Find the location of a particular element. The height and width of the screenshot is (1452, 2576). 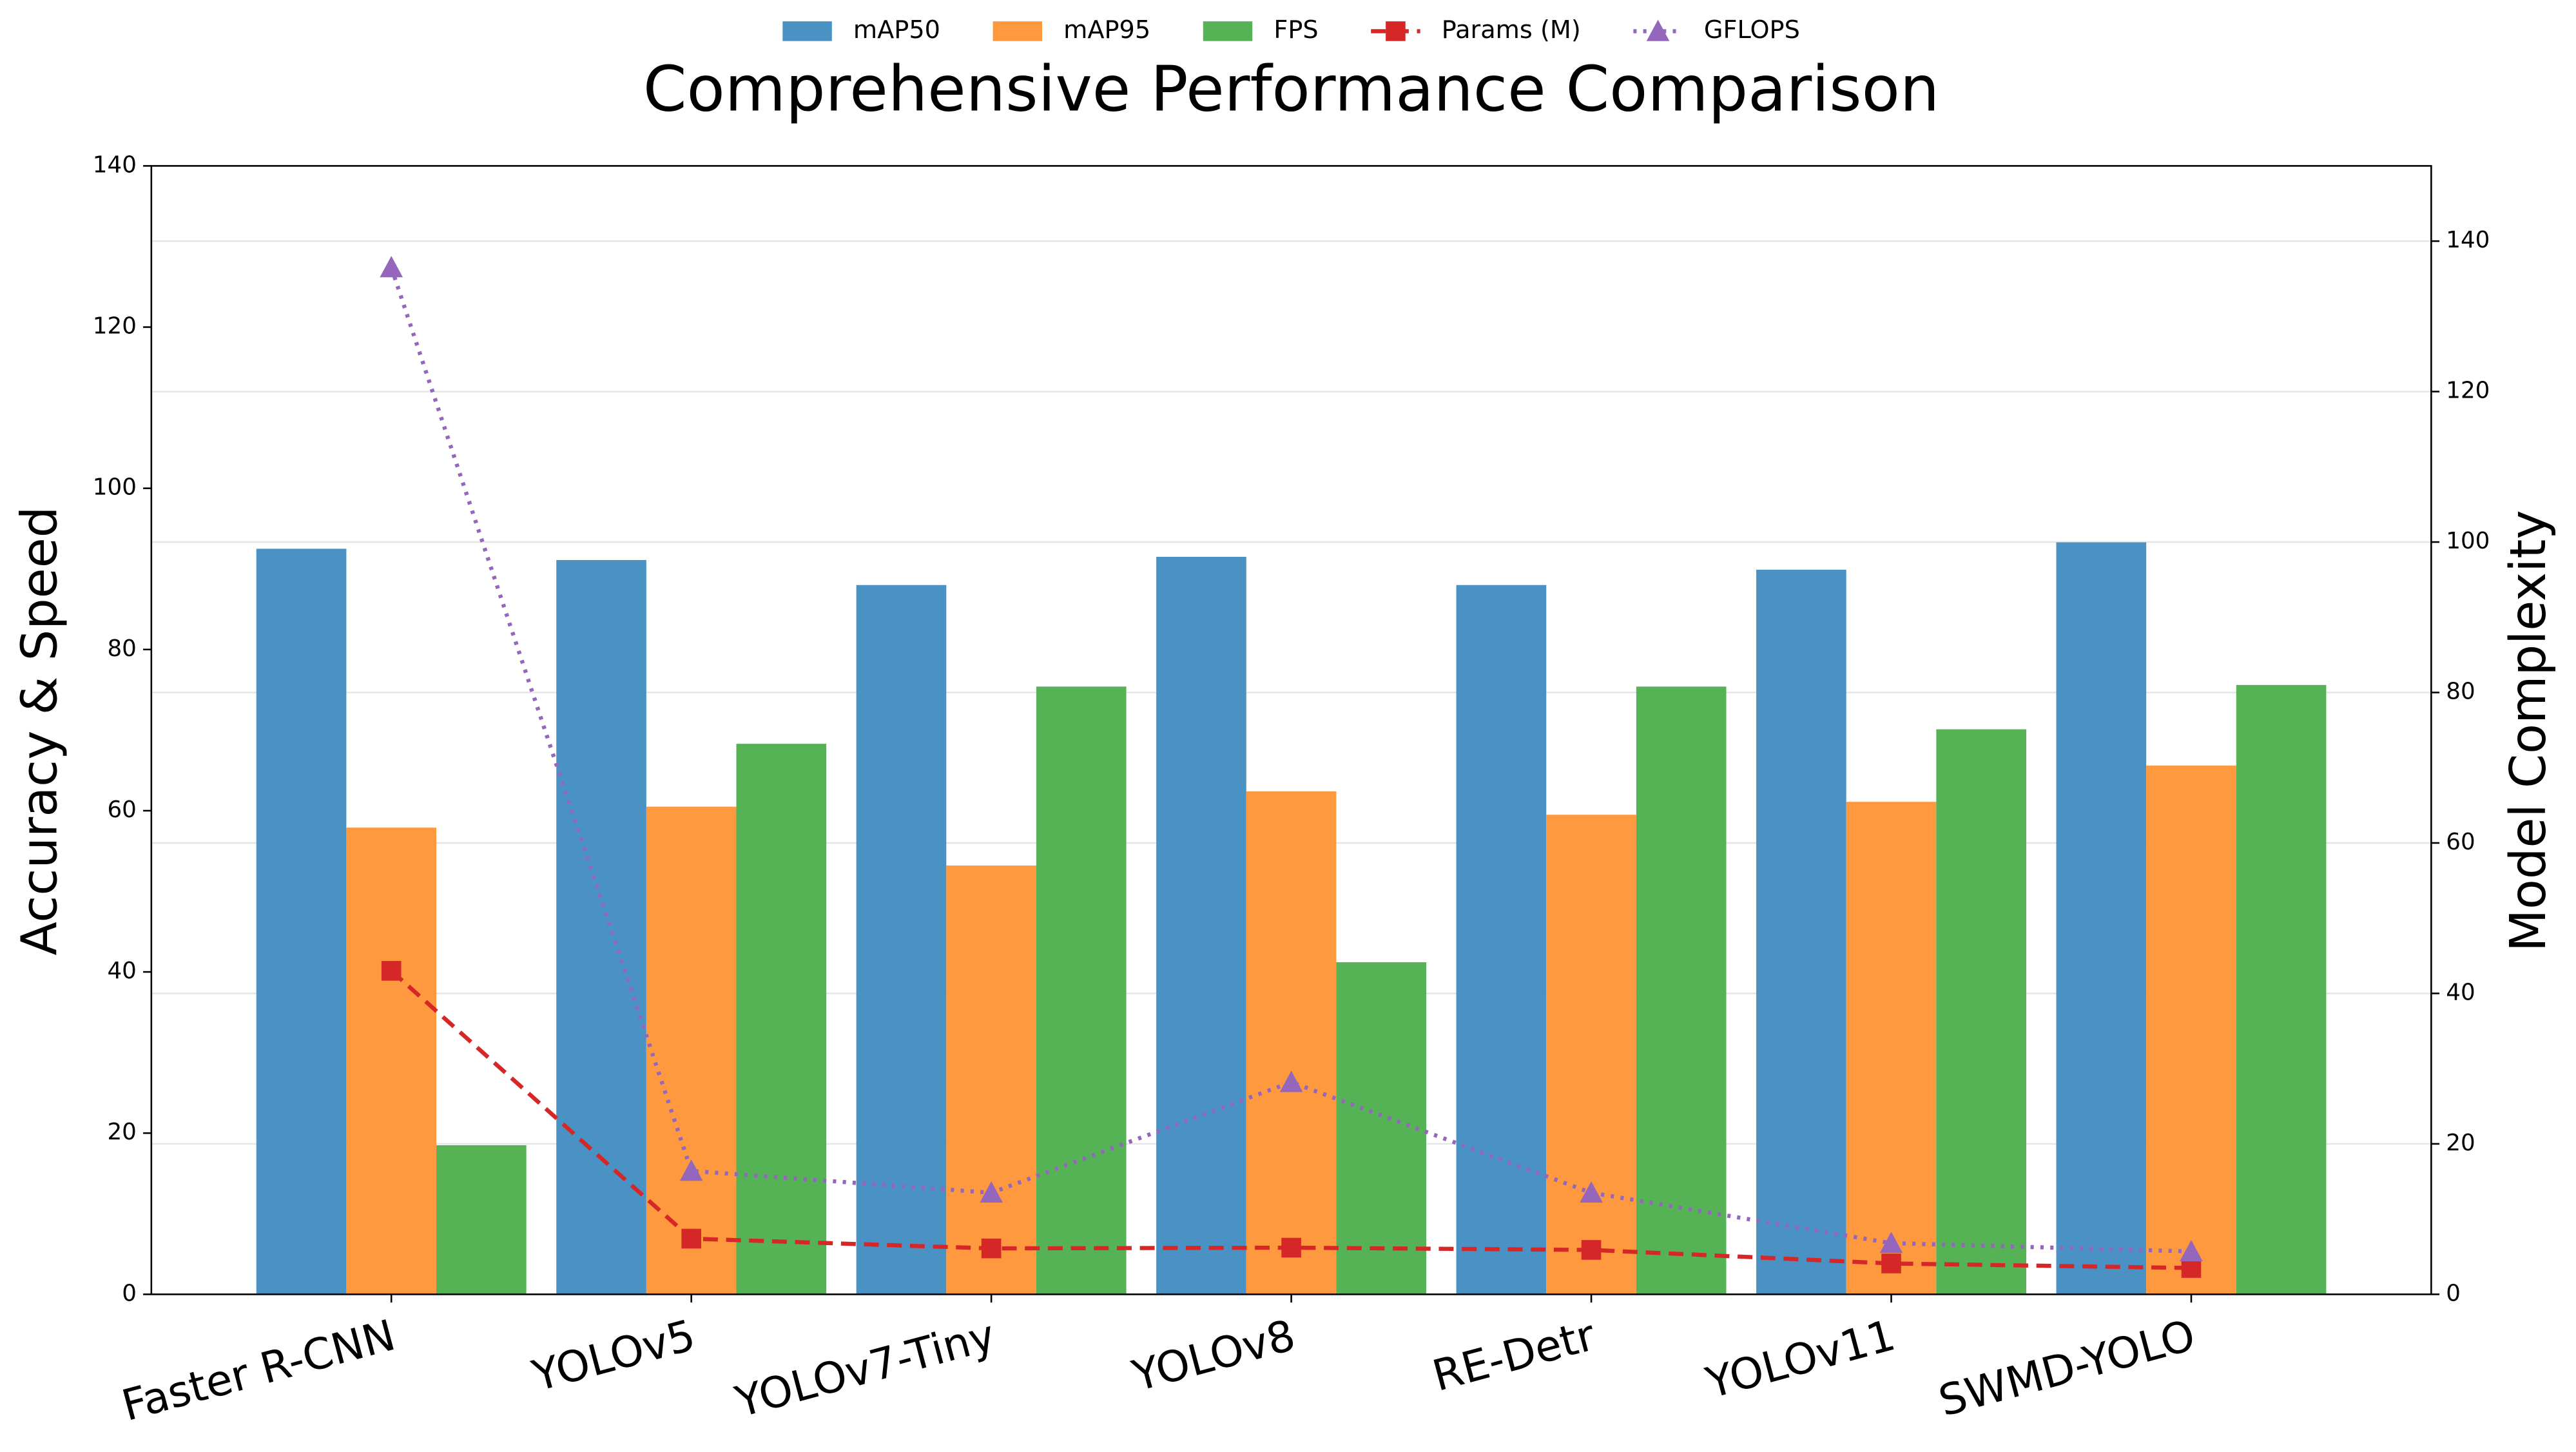

y-tick-label: 100 is located at coordinates (115, 488).